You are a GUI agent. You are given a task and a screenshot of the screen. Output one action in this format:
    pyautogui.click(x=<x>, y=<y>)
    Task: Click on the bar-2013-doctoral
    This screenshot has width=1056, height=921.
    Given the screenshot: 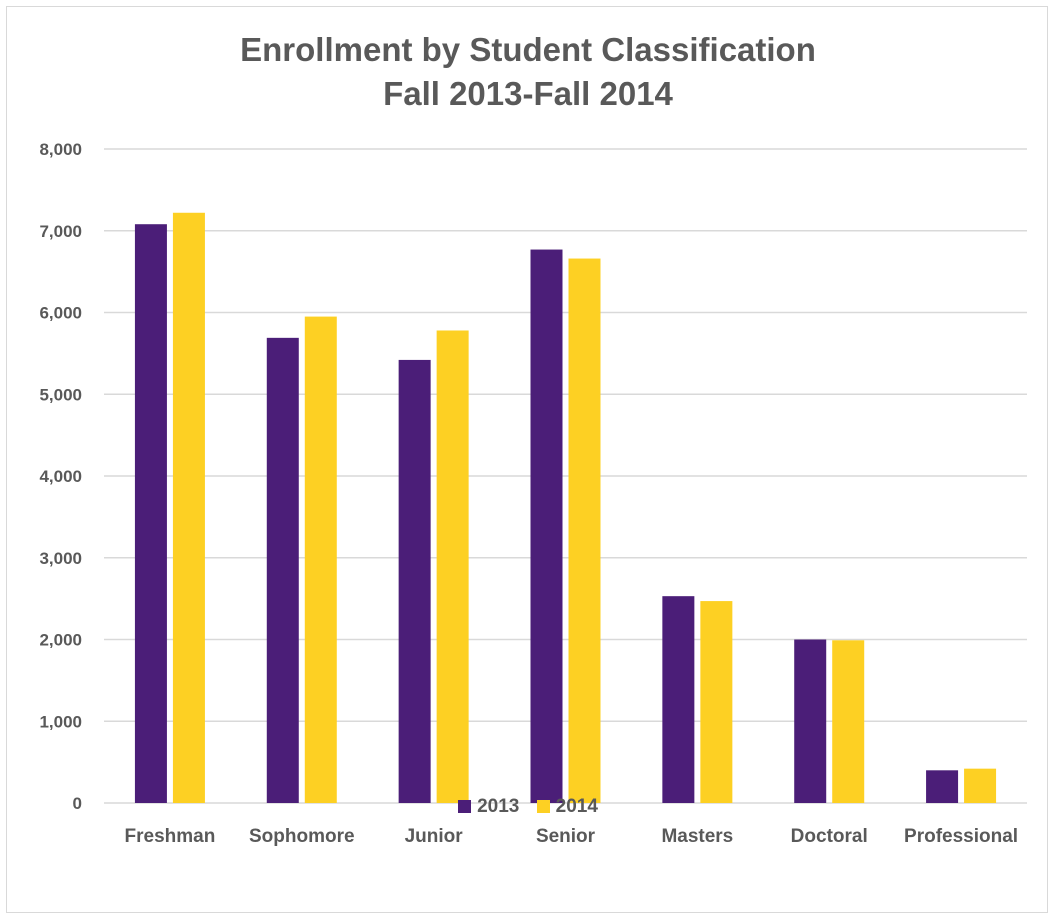 What is the action you would take?
    pyautogui.click(x=810, y=721)
    